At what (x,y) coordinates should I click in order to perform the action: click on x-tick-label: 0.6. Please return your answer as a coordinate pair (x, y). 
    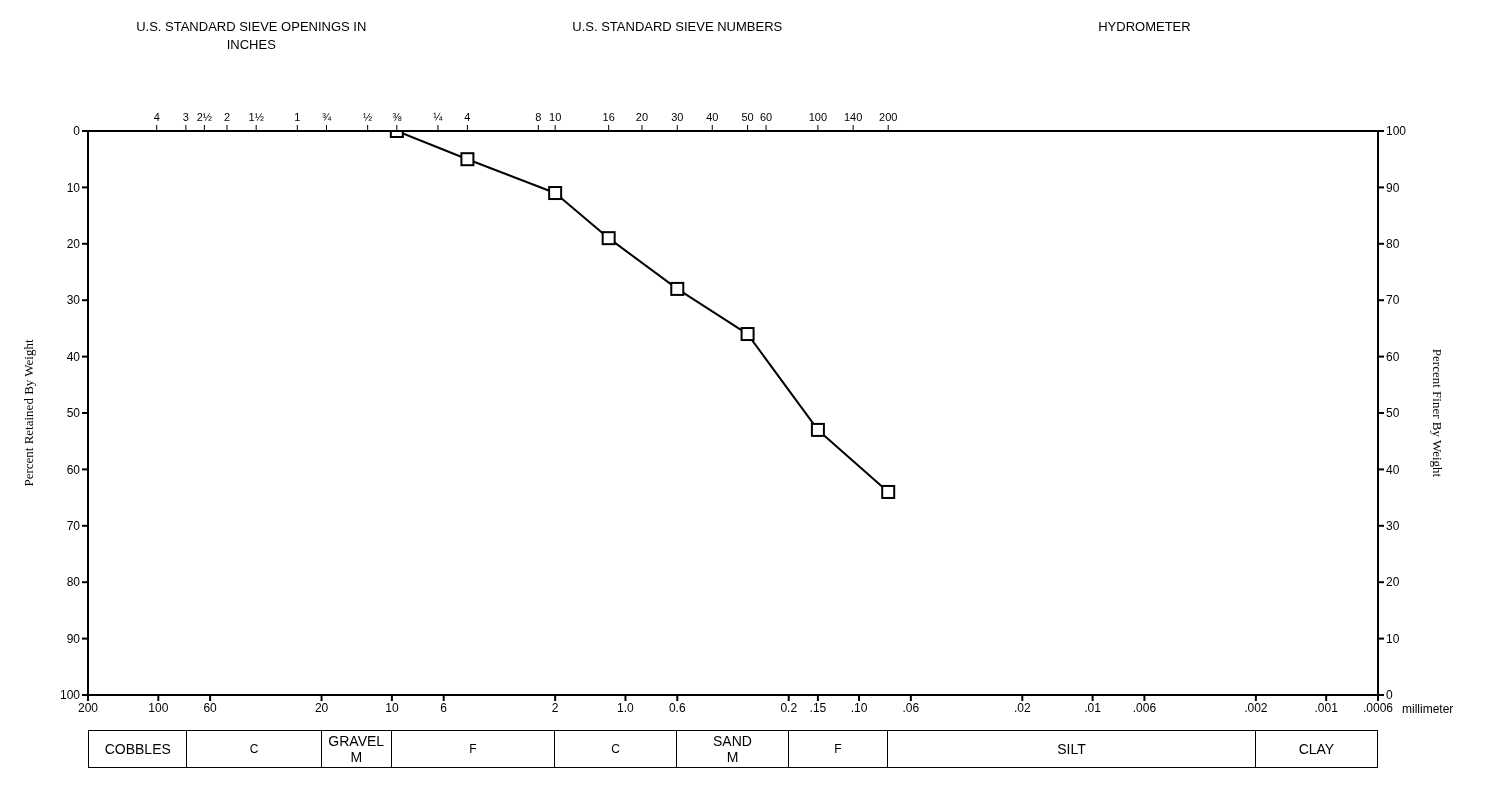
    Looking at the image, I should click on (677, 707).